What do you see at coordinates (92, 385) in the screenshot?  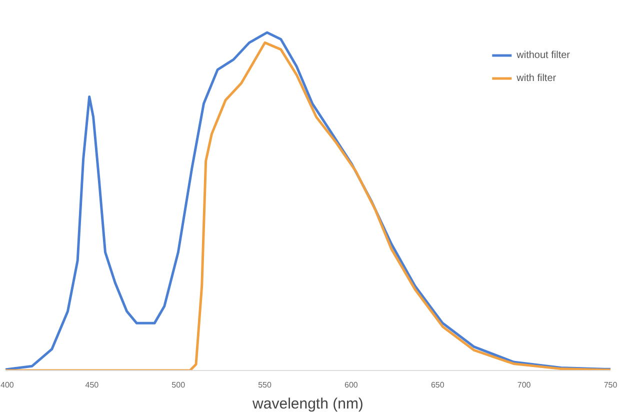 I see `x-tick-label: 450` at bounding box center [92, 385].